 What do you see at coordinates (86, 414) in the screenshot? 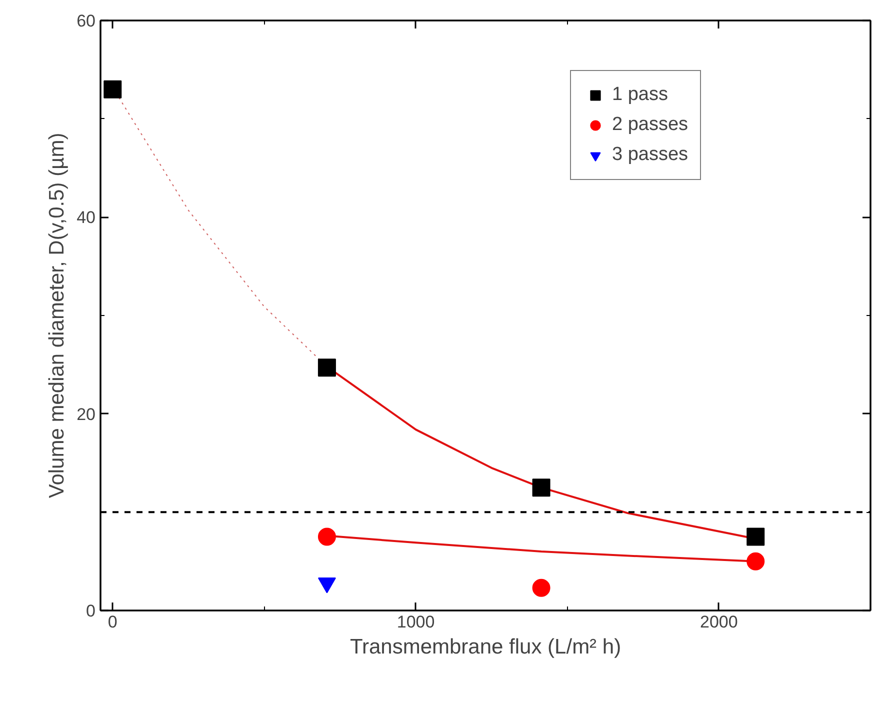
I see `y-tick-label: 20` at bounding box center [86, 414].